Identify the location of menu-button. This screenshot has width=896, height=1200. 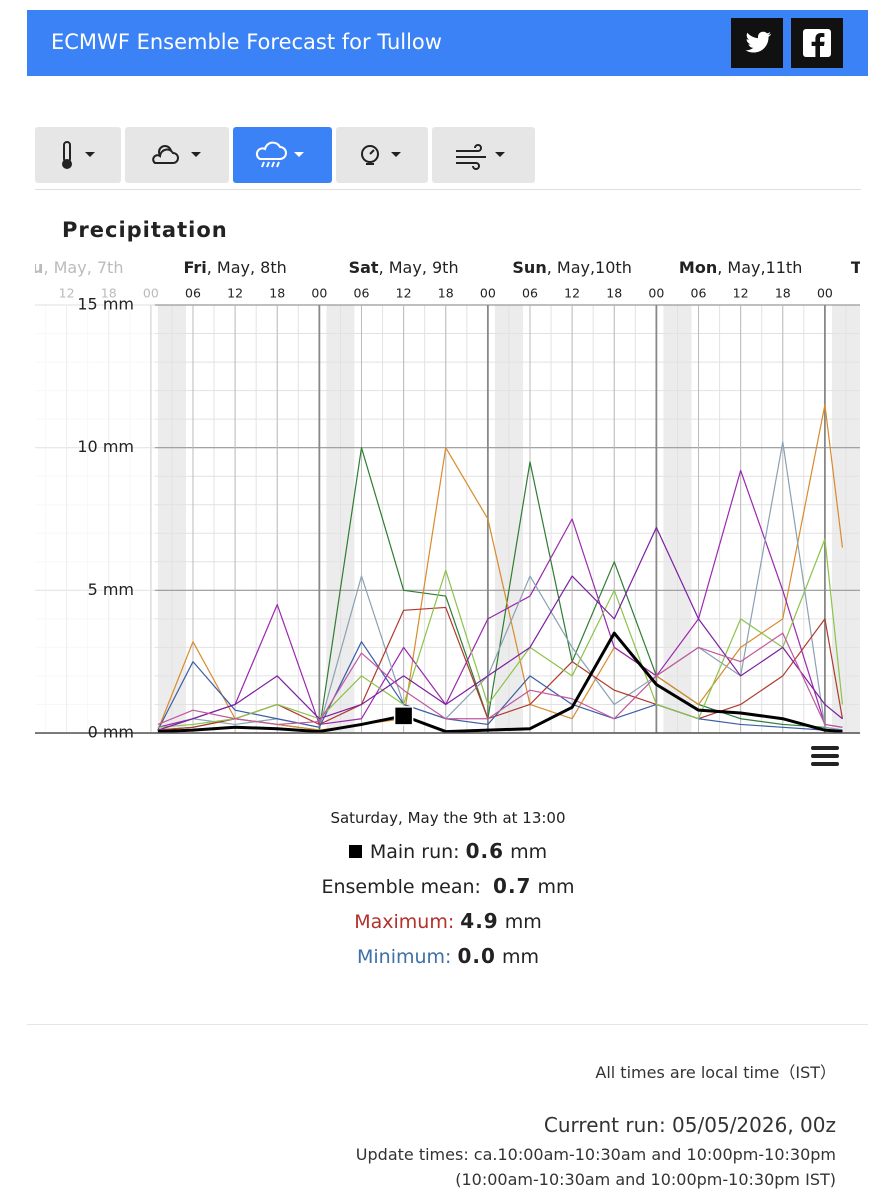
(825, 756).